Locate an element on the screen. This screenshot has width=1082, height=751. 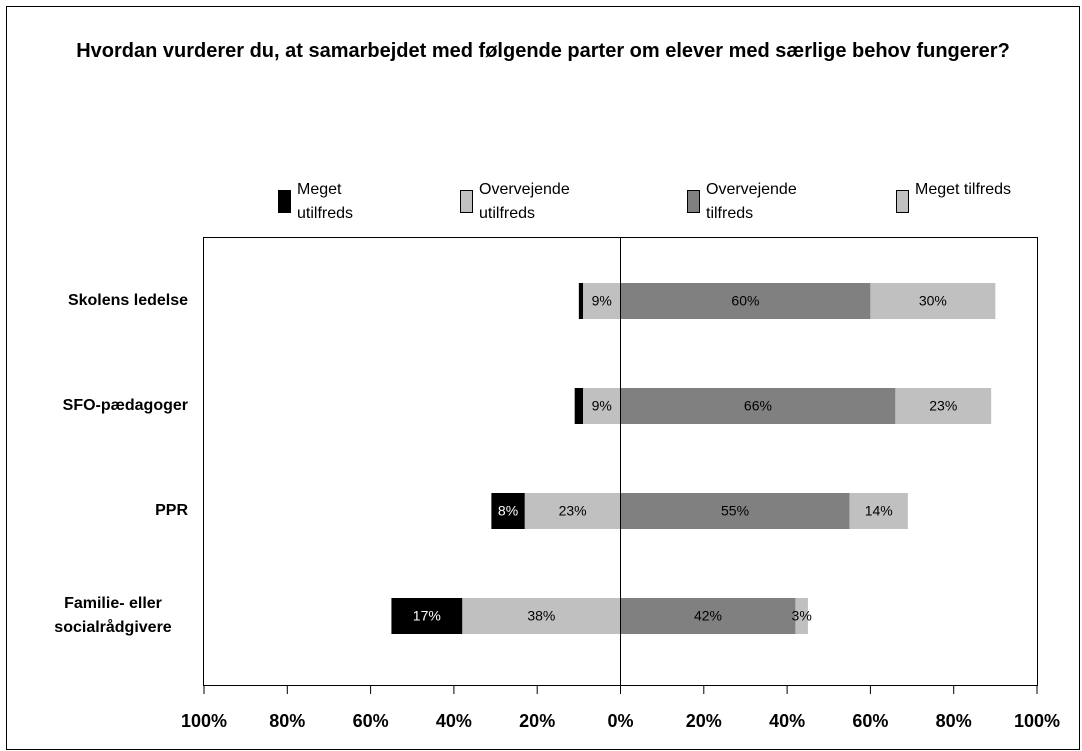
category-label: Familie- eller socialrådgivere is located at coordinates (99, 616).